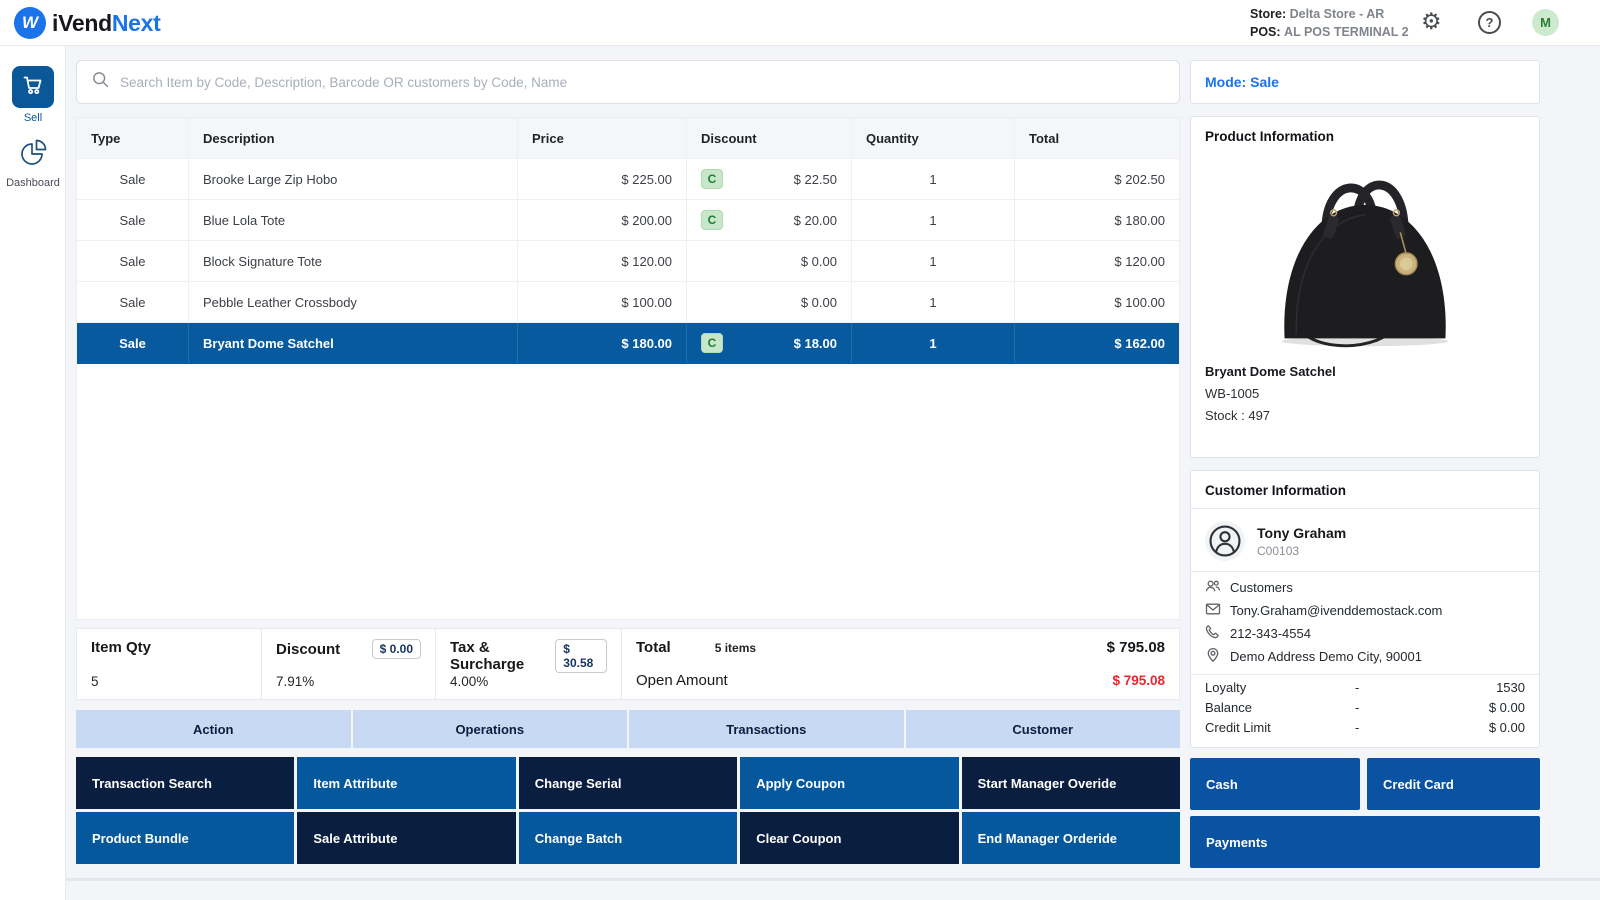  What do you see at coordinates (1365, 656) in the screenshot?
I see `customer-address-row: Demo Address Demo City, 90001` at bounding box center [1365, 656].